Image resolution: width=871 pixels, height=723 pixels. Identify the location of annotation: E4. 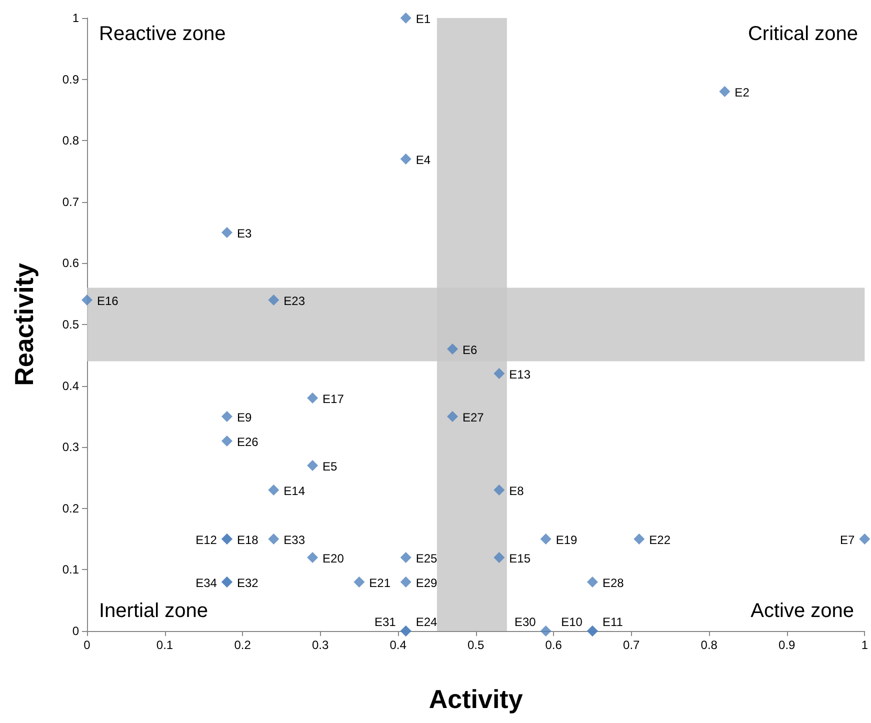
(423, 159).